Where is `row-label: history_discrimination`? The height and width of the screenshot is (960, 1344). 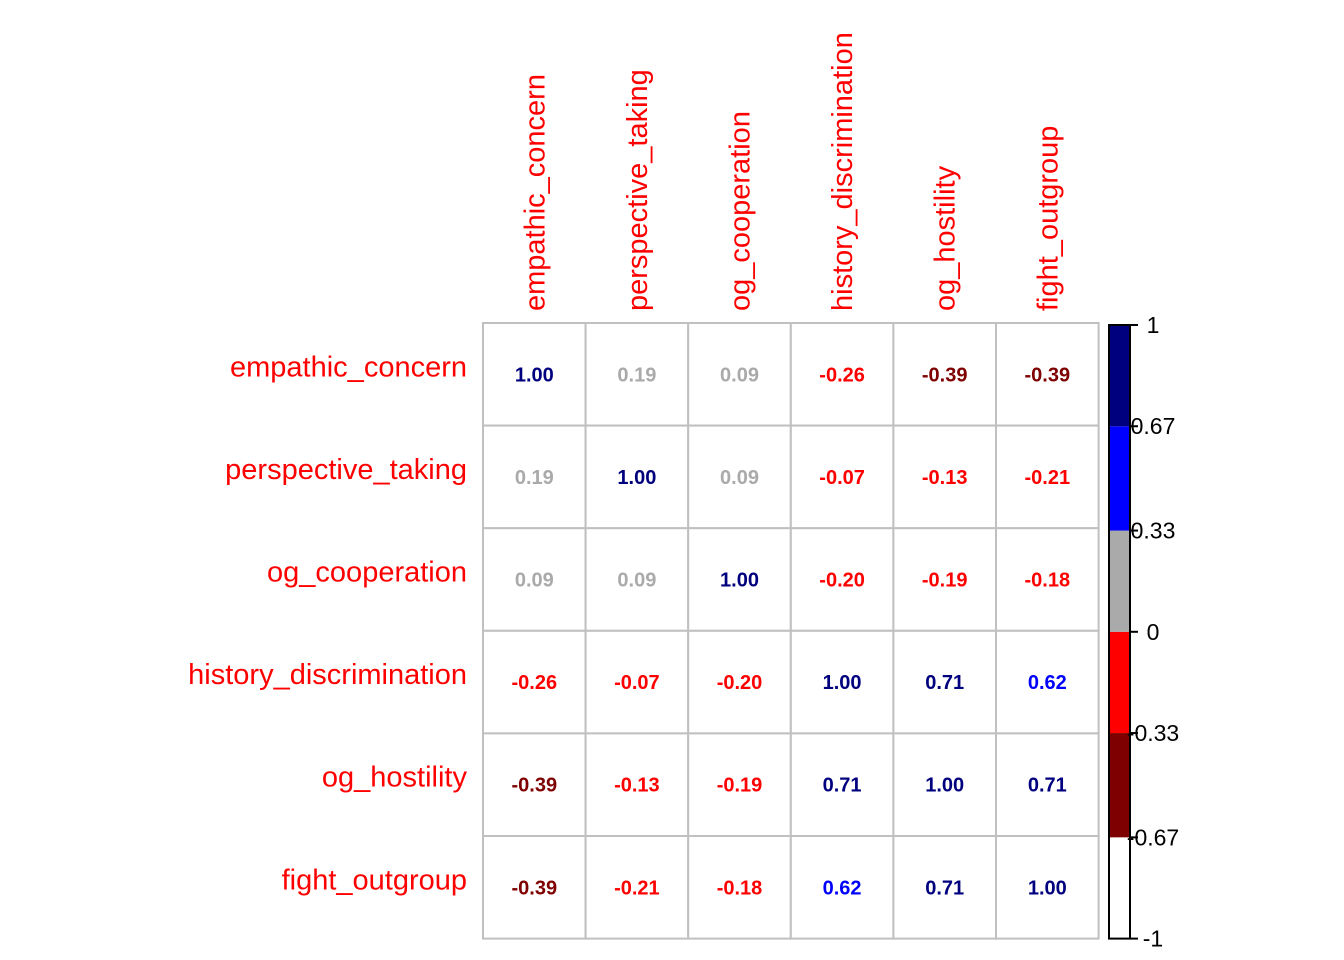 row-label: history_discrimination is located at coordinates (327, 675).